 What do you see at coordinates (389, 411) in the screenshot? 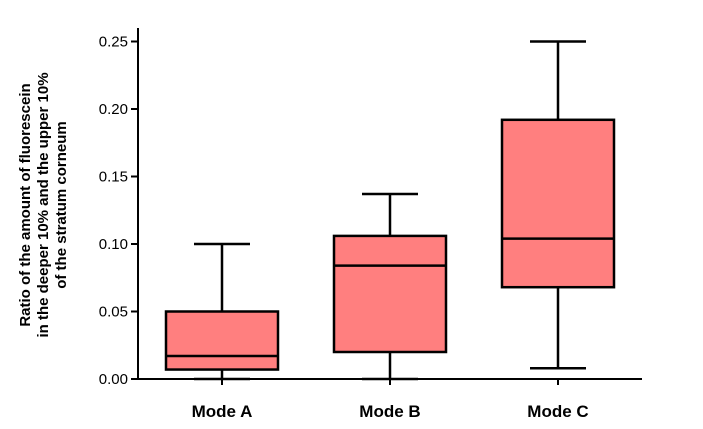
I see `x-tick-label: Mode B` at bounding box center [389, 411].